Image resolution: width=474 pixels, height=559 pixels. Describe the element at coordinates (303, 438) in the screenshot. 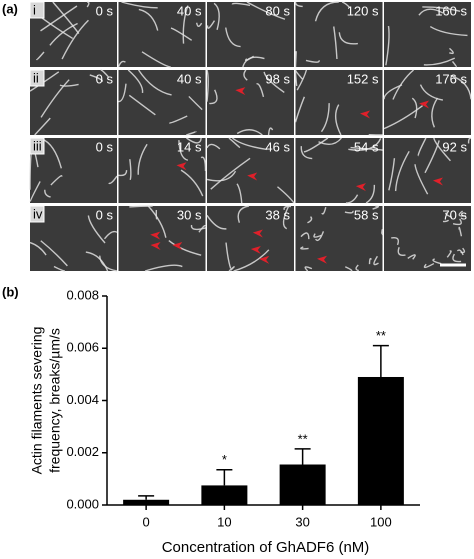

I see `significance: **` at that location.